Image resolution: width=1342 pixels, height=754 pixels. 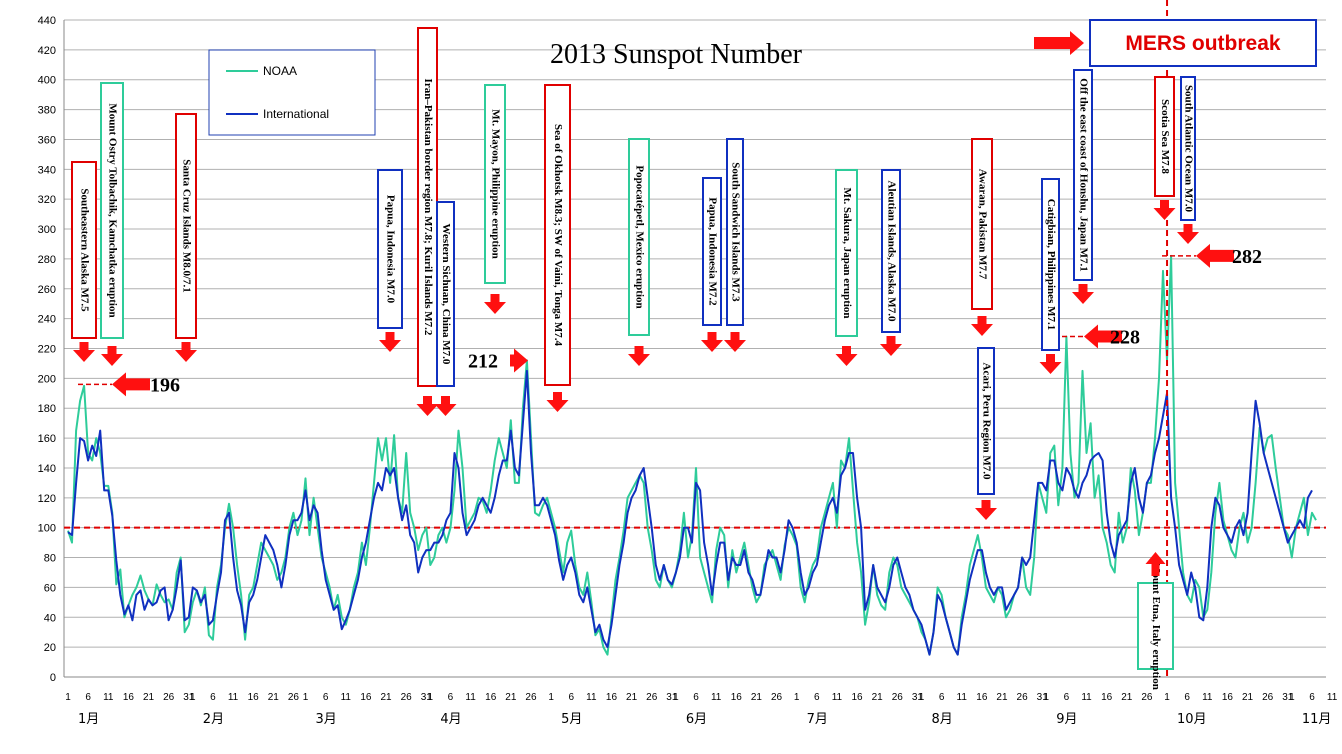 What do you see at coordinates (47, 469) in the screenshot?
I see `y-tick-label: 140` at bounding box center [47, 469].